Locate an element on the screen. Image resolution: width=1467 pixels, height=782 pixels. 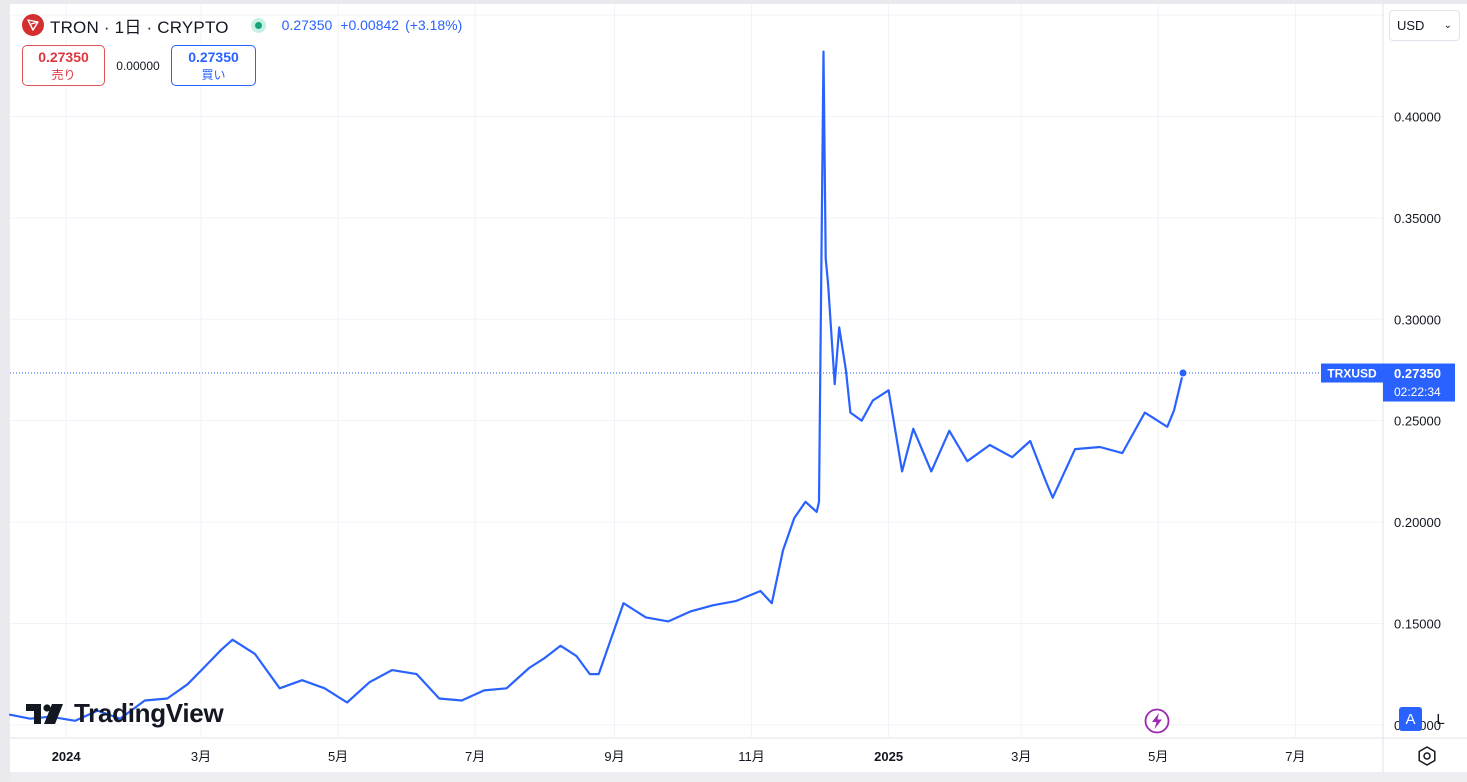
last-price-dot is located at coordinates (1183, 373).